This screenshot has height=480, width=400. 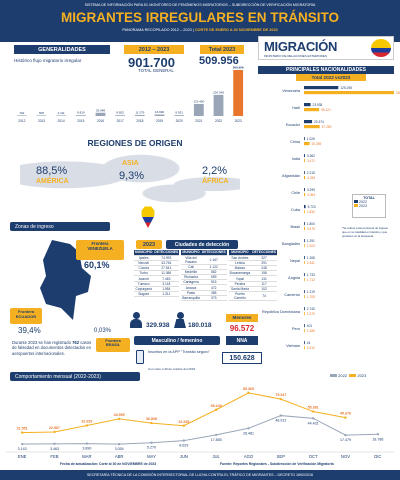 What do you see at coordinates (52, 171) in the screenshot?
I see `america-pct: 88,5%` at bounding box center [52, 171].